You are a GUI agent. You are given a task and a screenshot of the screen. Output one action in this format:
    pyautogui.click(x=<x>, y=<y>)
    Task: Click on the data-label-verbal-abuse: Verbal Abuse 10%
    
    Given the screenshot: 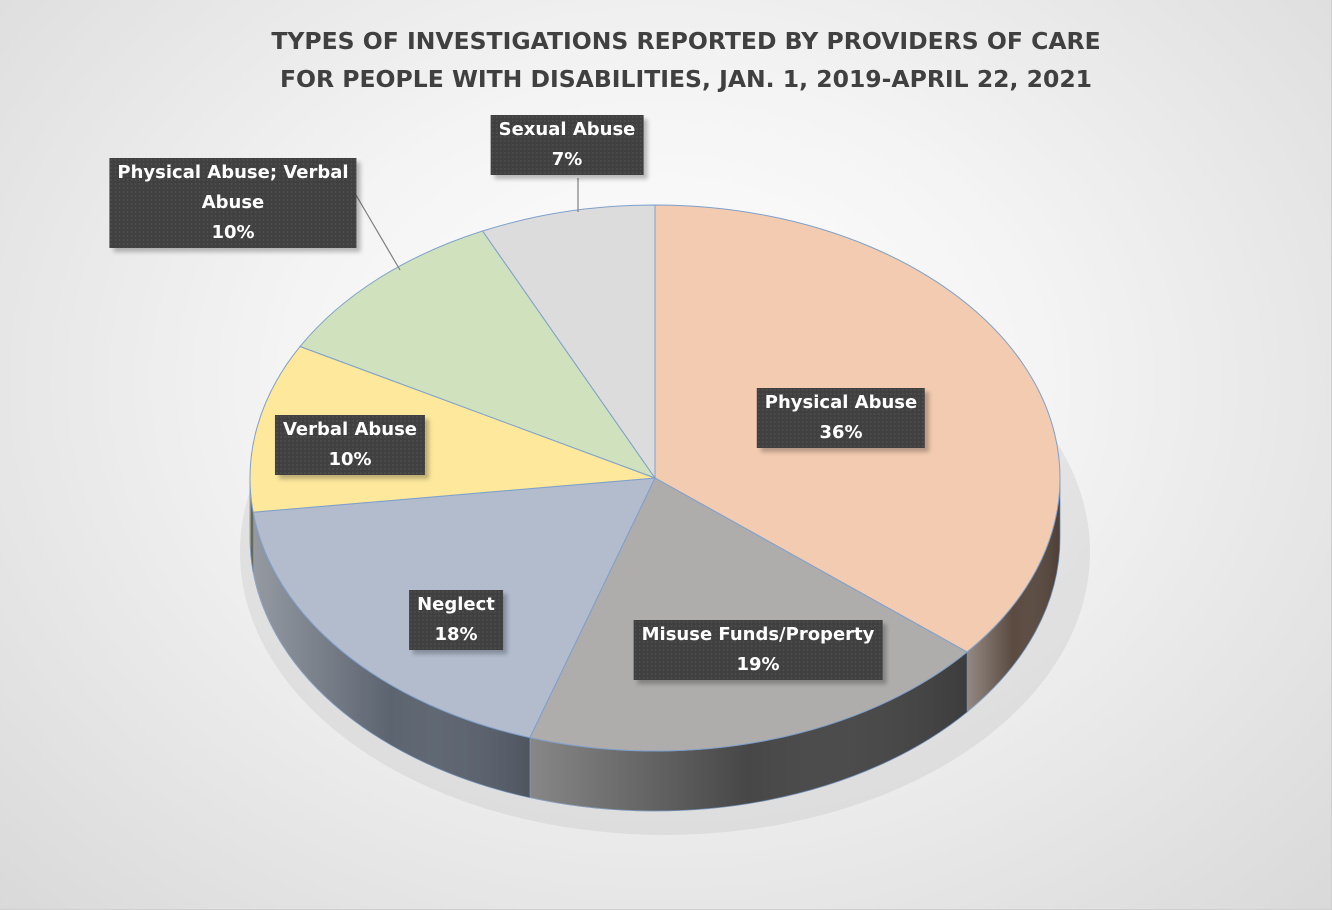 What is the action you would take?
    pyautogui.click(x=350, y=445)
    